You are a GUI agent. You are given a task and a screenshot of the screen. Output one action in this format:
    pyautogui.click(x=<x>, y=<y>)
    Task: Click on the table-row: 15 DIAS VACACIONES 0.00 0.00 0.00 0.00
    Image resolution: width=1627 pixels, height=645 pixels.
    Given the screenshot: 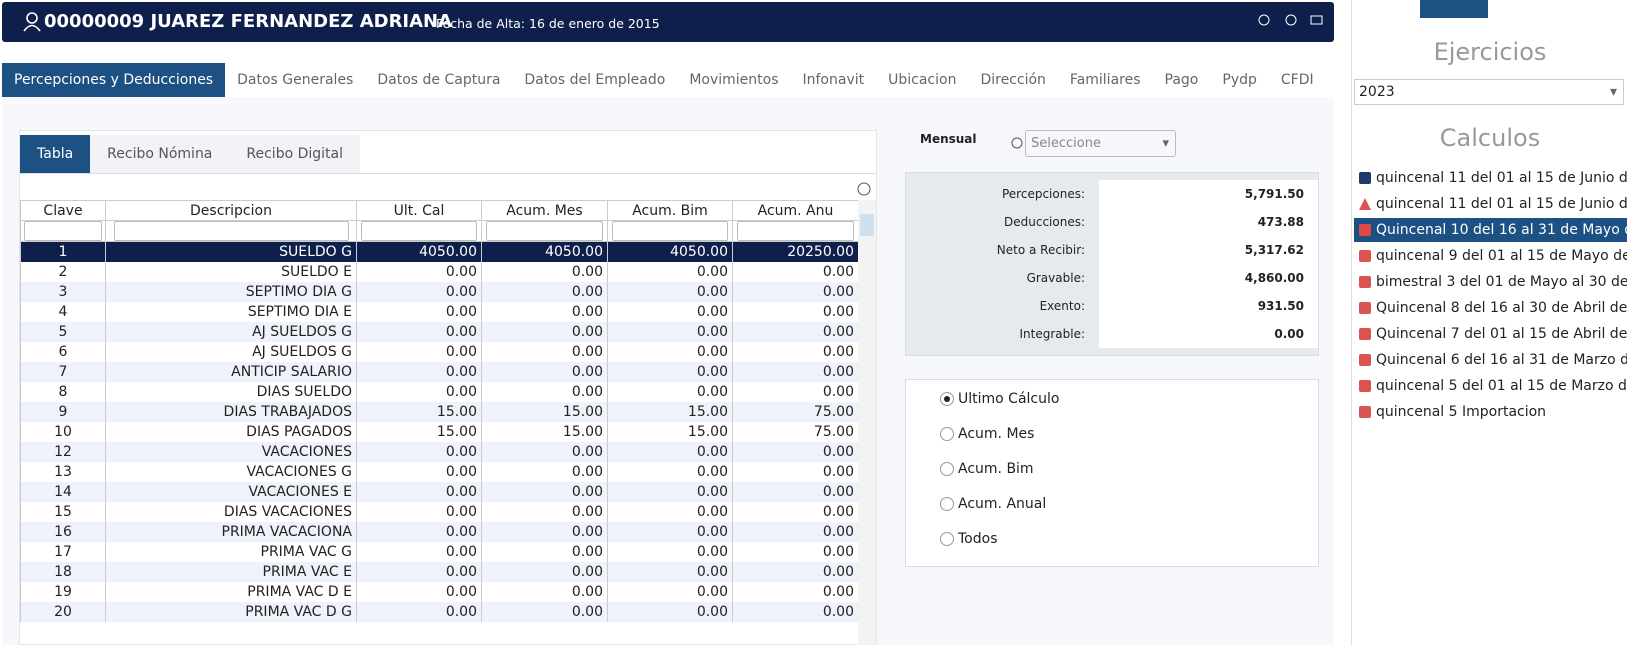 What is the action you would take?
    pyautogui.click(x=439, y=511)
    